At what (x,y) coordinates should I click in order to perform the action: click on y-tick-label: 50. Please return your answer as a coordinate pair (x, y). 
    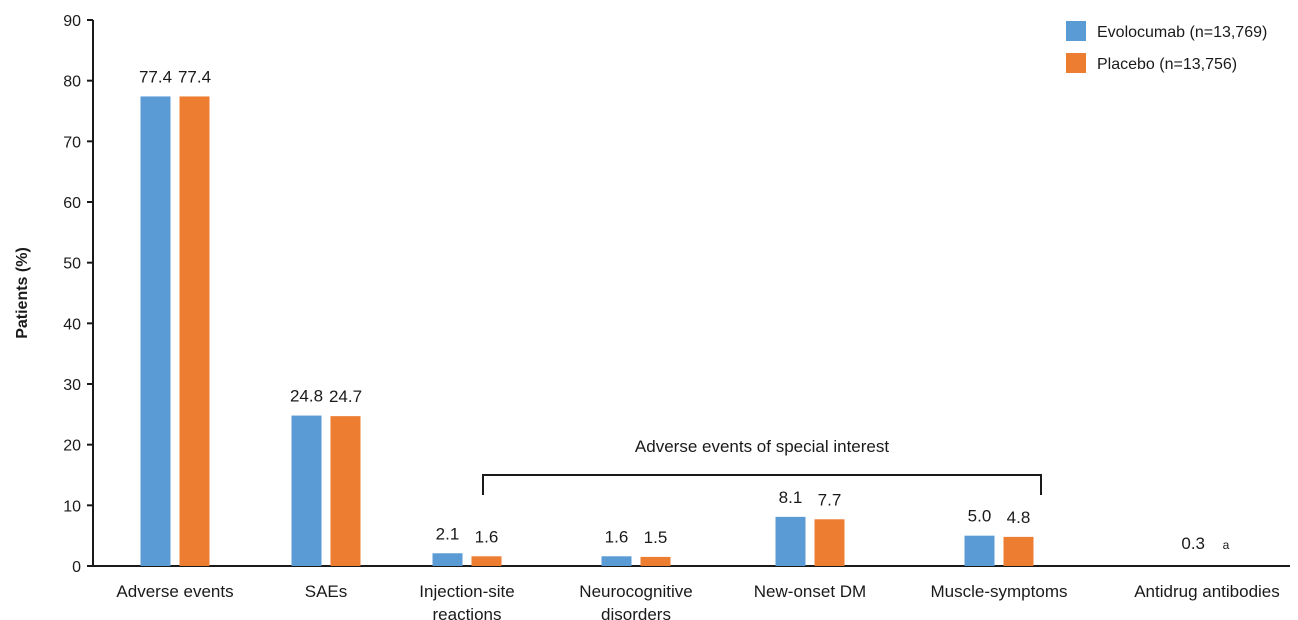
    Looking at the image, I should click on (72, 264).